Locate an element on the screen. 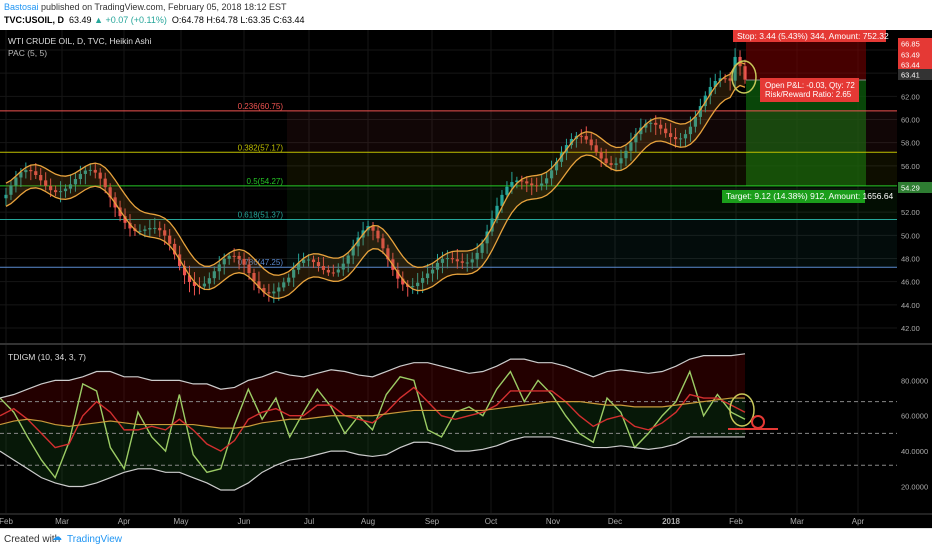 The image size is (932, 551). price-tick-label: 62.00 is located at coordinates (910, 96).